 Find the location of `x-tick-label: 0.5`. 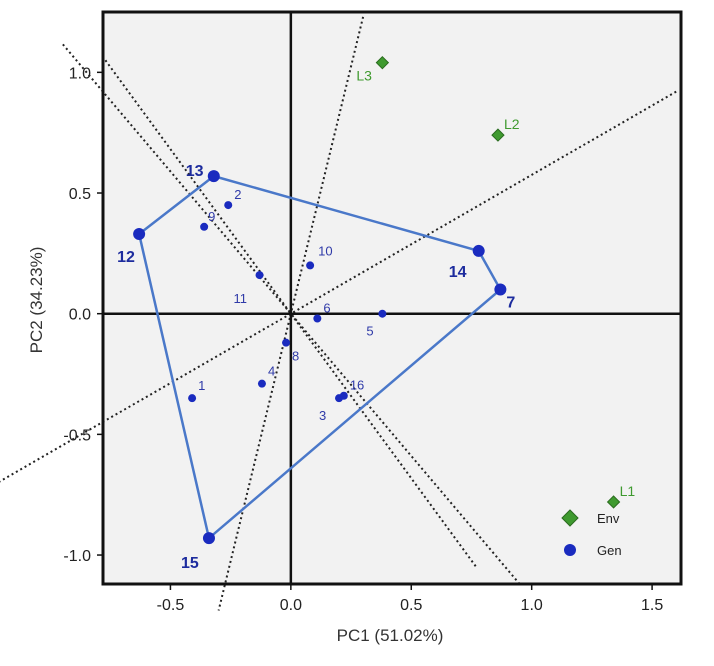

x-tick-label: 0.5 is located at coordinates (411, 605).